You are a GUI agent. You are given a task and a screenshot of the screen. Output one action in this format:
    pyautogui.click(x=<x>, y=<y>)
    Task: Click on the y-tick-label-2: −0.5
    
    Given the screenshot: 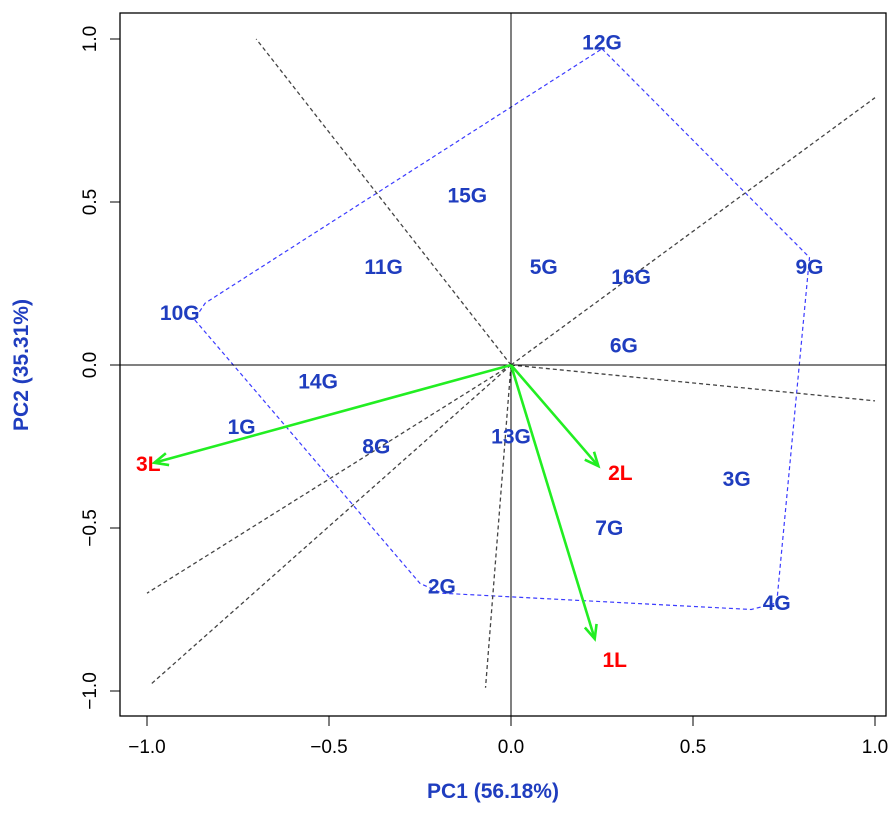 What is the action you would take?
    pyautogui.click(x=90, y=528)
    